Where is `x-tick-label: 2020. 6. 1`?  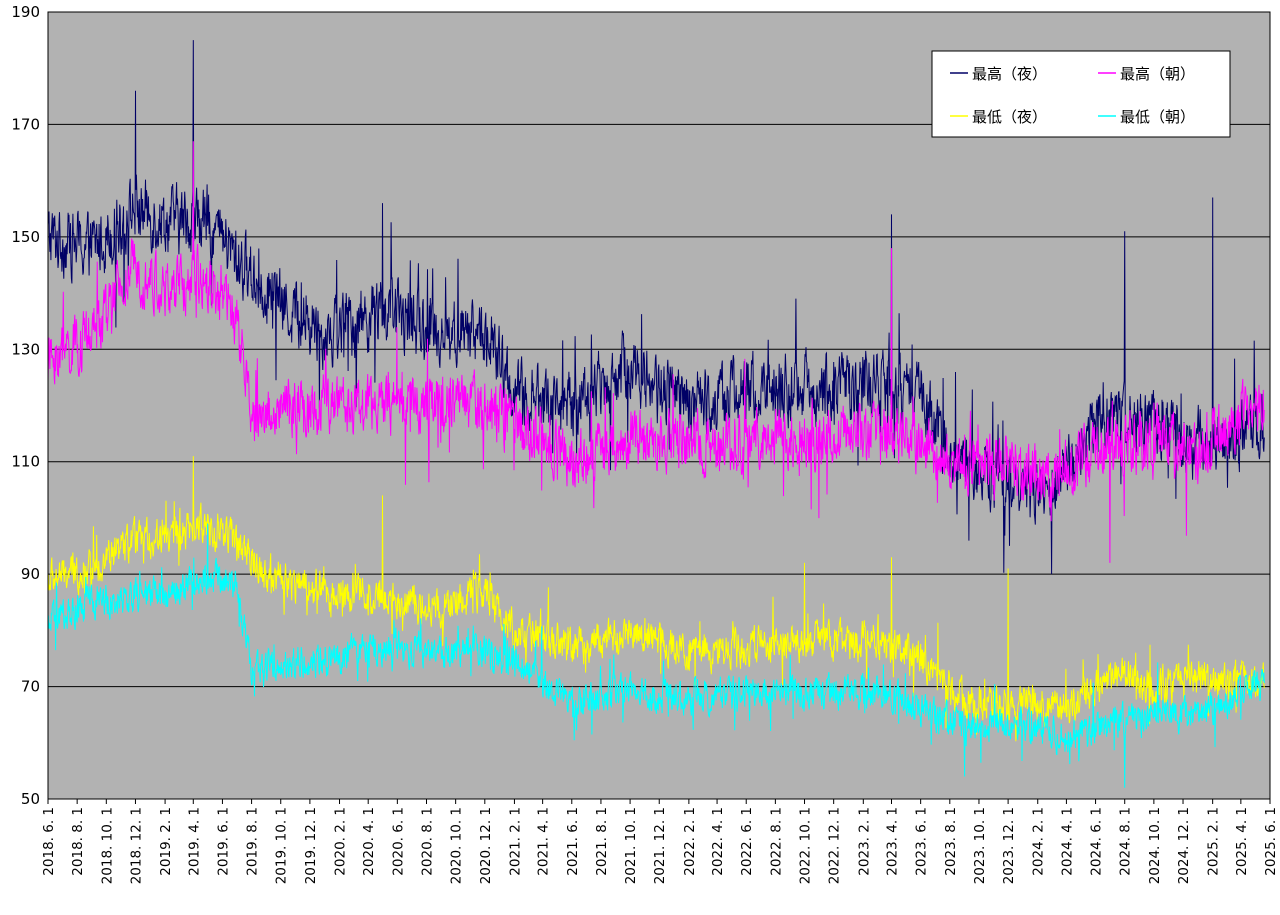 x-tick-label: 2020. 6. 1 is located at coordinates (398, 841).